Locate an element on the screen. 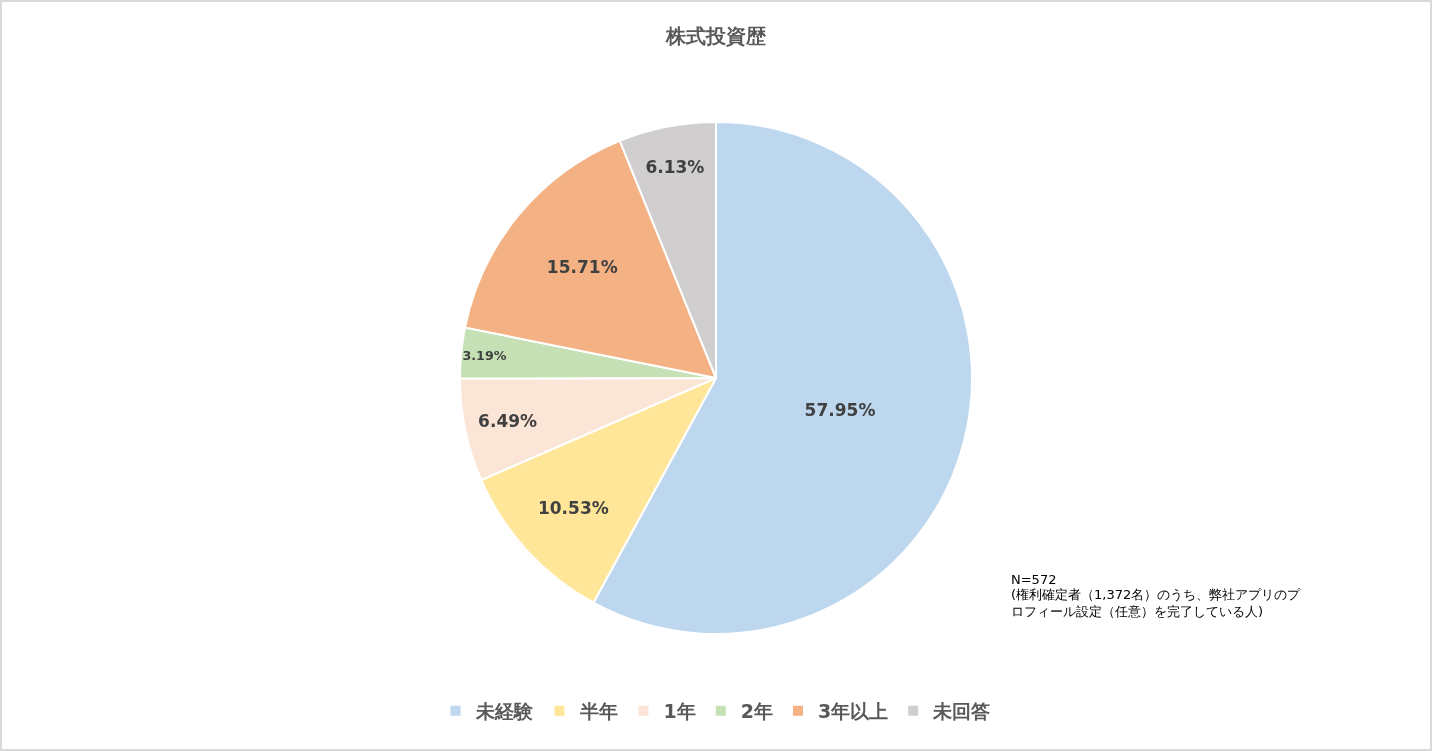  data-label: 6.49% is located at coordinates (508, 421).